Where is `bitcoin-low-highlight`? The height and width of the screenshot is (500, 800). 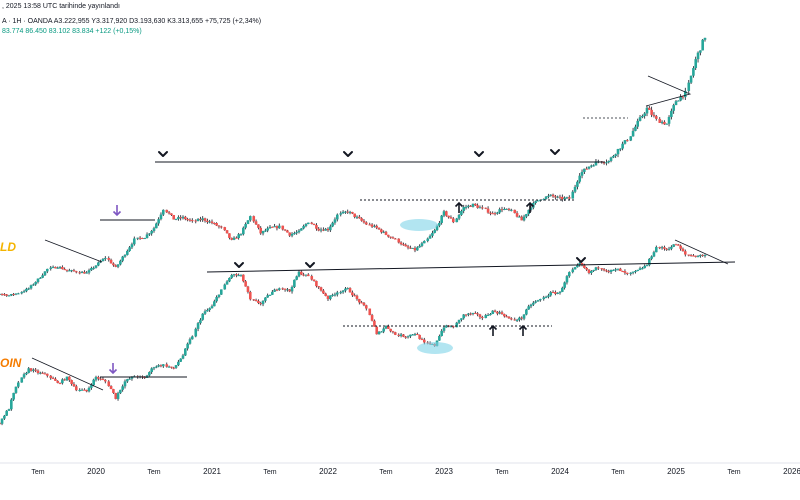
bitcoin-low-highlight is located at coordinates (435, 348).